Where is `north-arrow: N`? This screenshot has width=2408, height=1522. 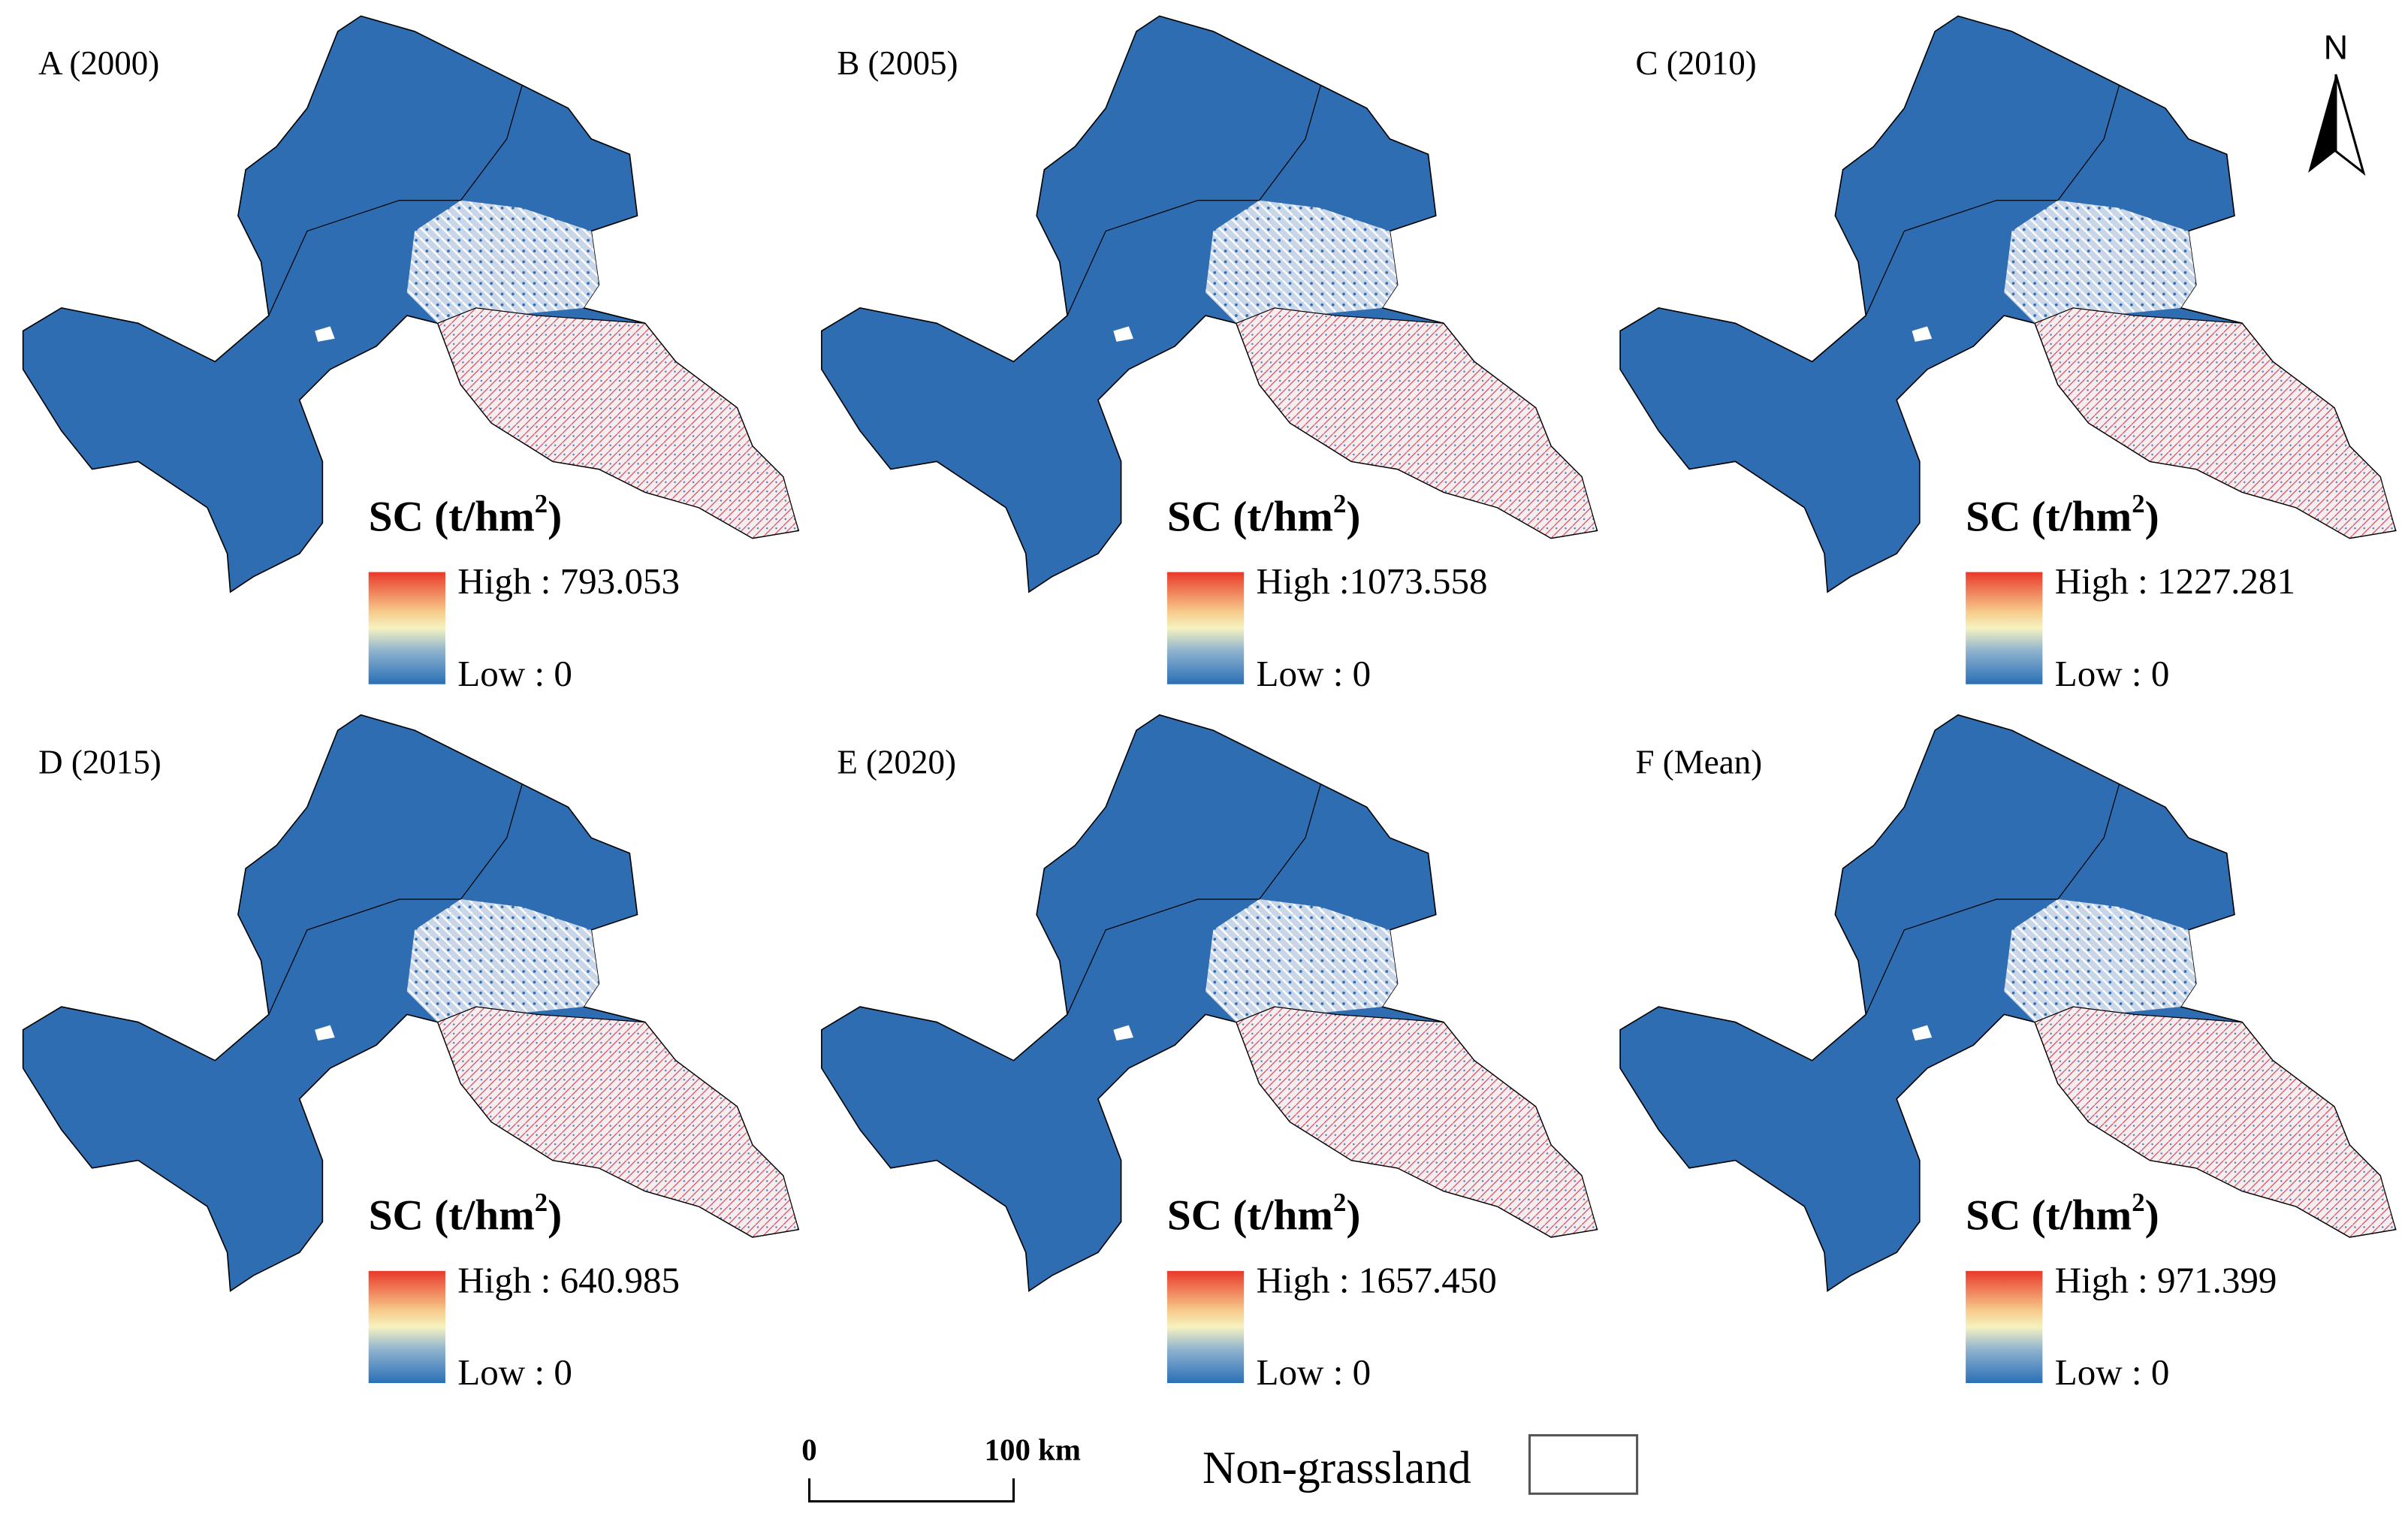 north-arrow: N is located at coordinates (2337, 103).